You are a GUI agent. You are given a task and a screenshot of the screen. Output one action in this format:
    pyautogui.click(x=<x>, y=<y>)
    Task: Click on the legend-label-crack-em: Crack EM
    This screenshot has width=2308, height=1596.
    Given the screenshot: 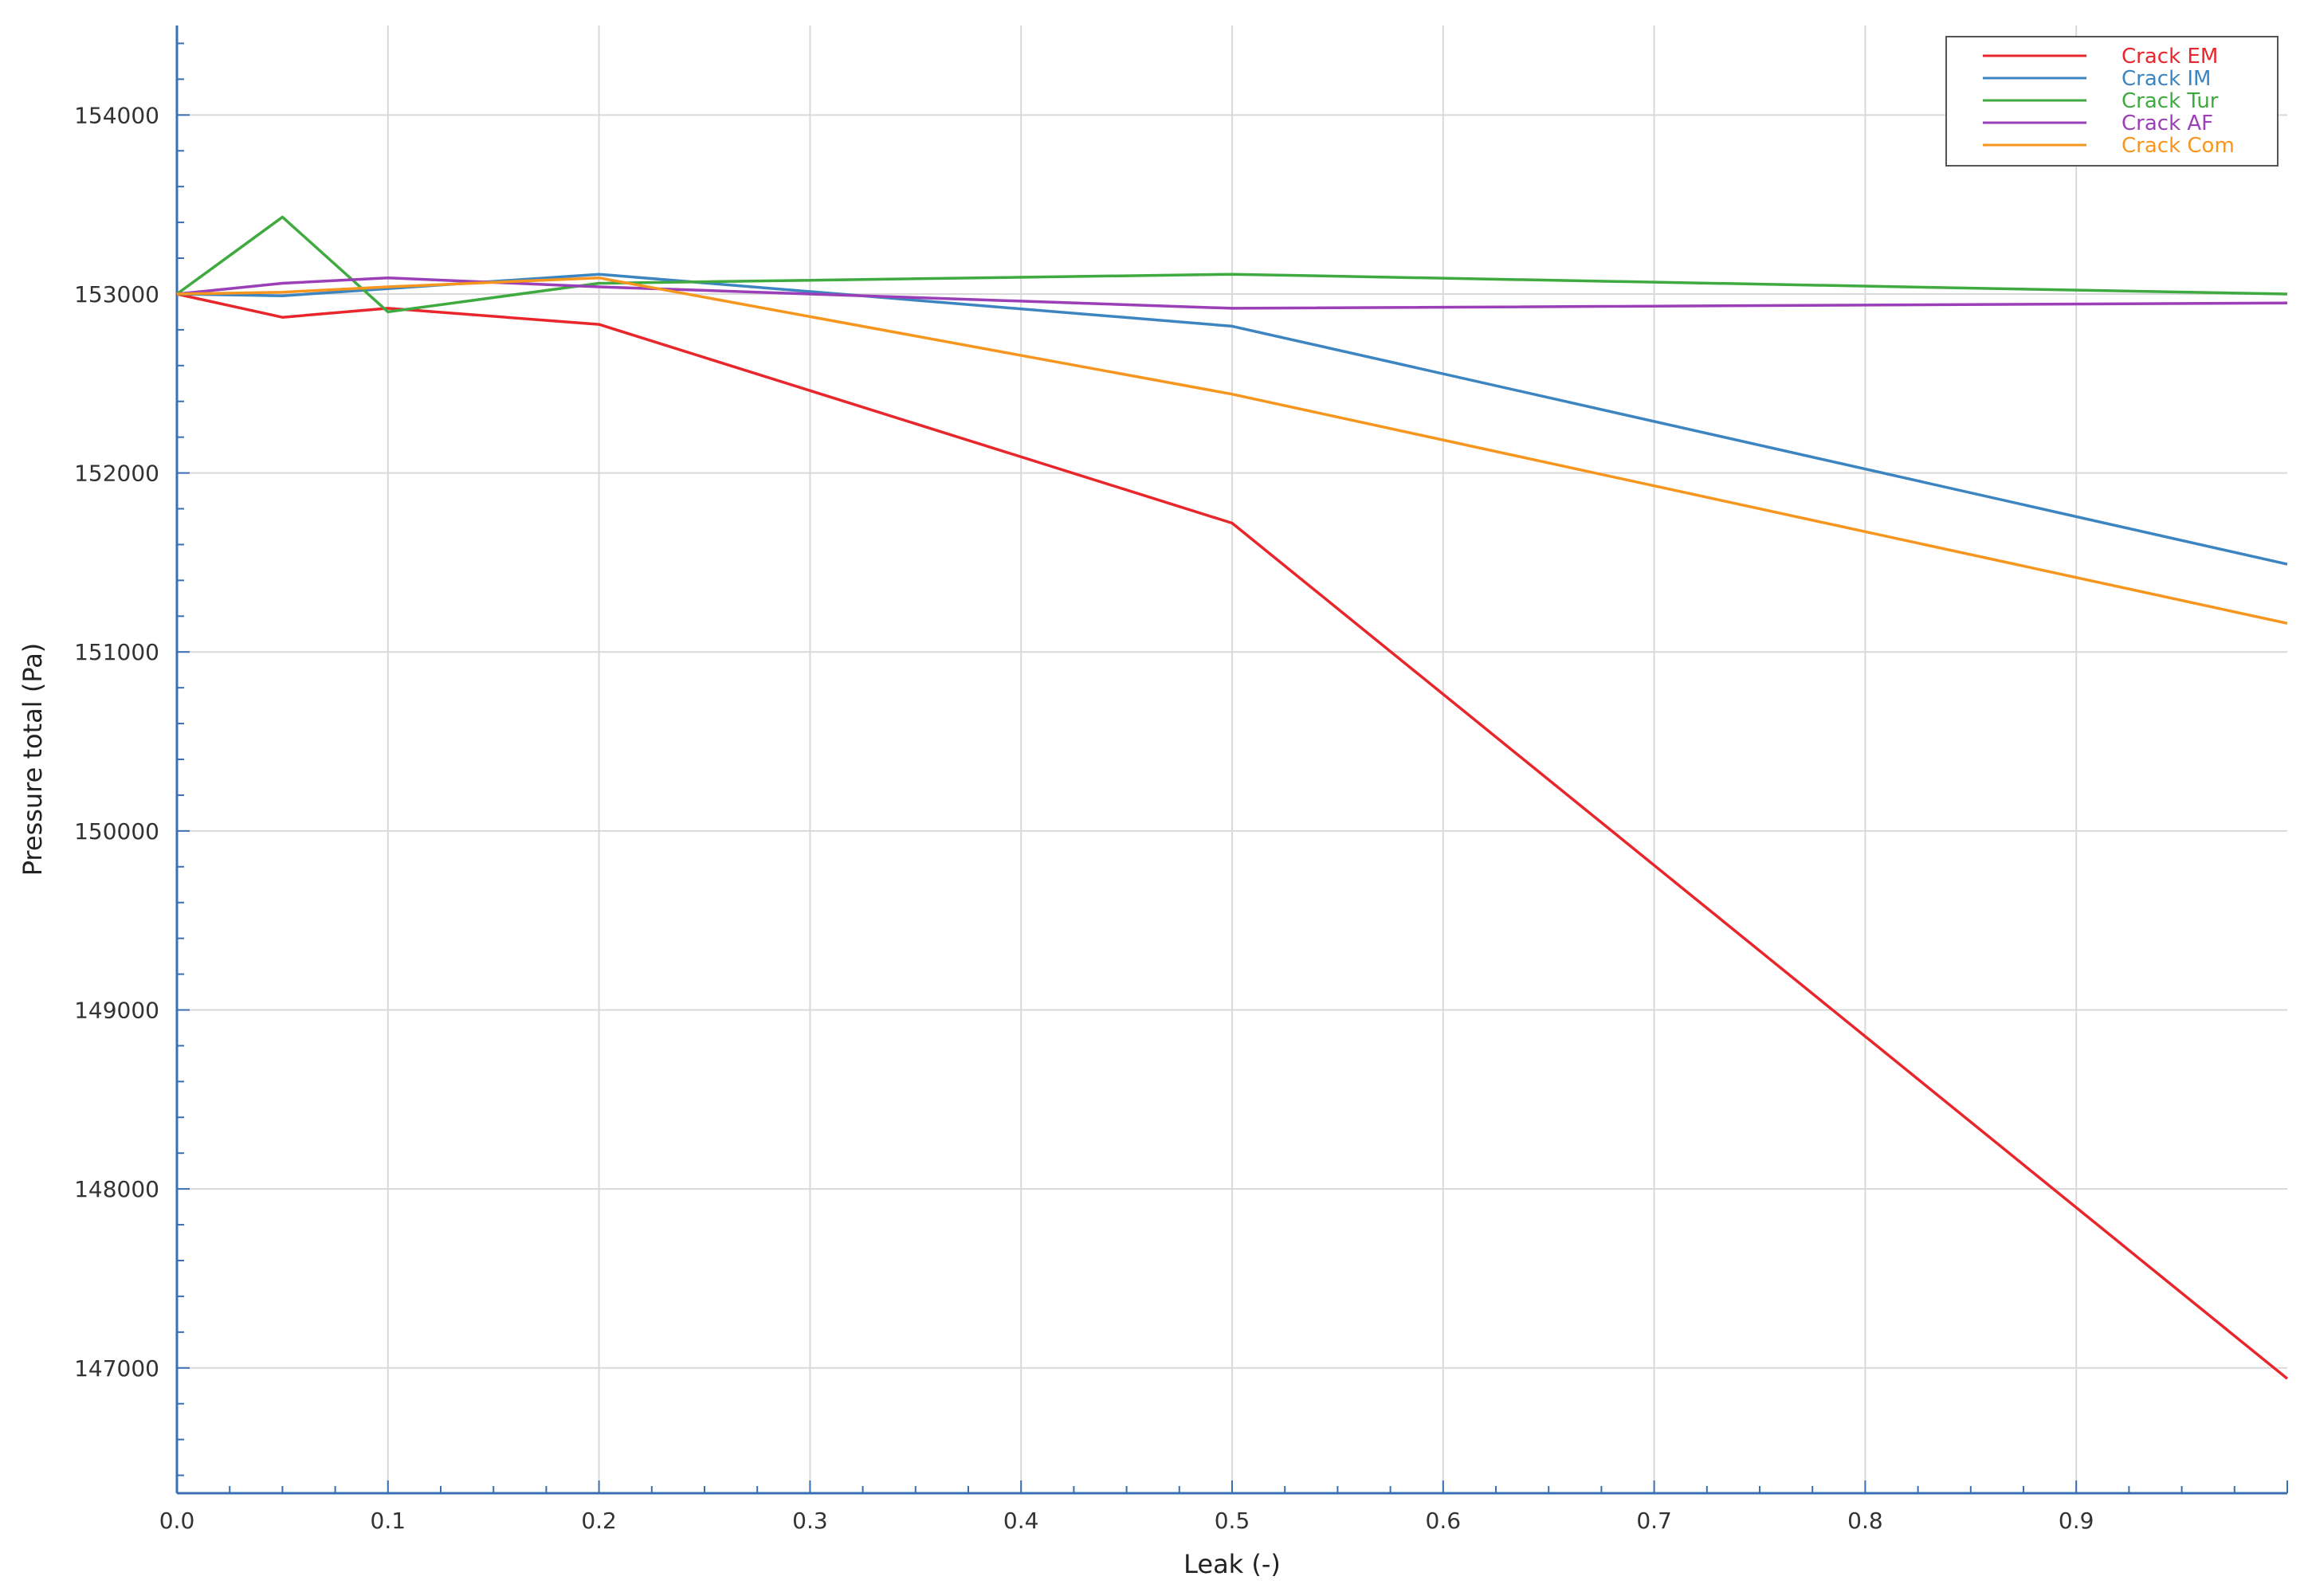 What is the action you would take?
    pyautogui.click(x=2170, y=57)
    